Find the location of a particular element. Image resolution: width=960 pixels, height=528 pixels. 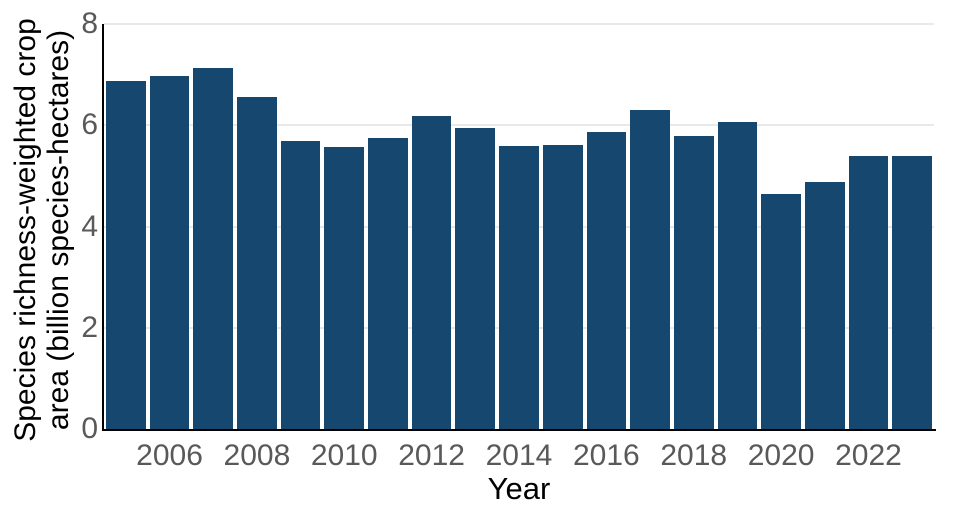

x-tick-label-2008: 2008 is located at coordinates (257, 455).